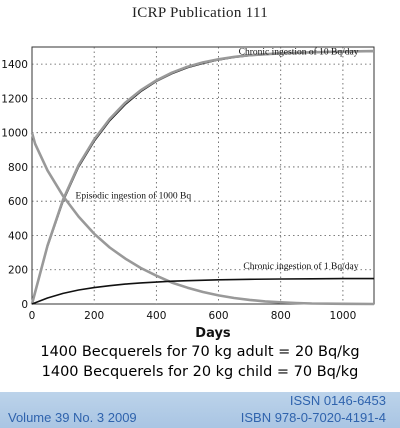 The image size is (400, 428). What do you see at coordinates (219, 316) in the screenshot?
I see `x-tick-label: 600` at bounding box center [219, 316].